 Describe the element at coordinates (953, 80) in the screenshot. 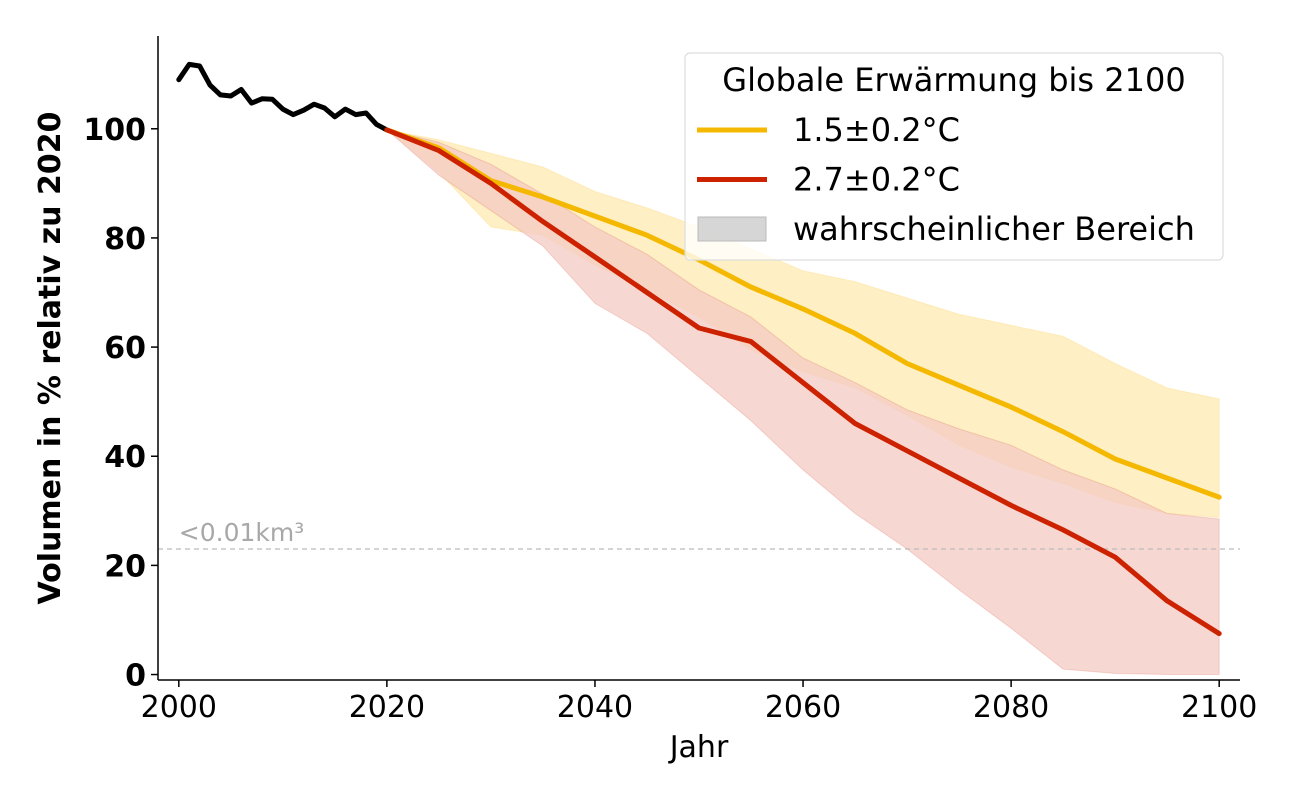

I see `legend-title: Globale Erwärmung bis 2100` at that location.